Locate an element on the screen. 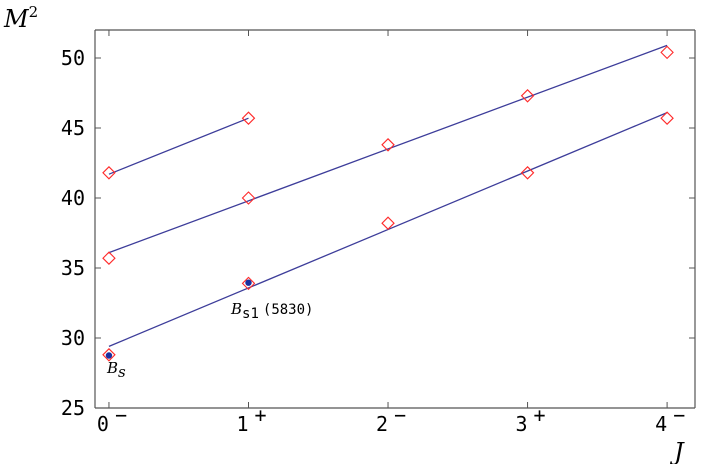 Image resolution: width=708 pixels, height=464 pixels. y-tick-label: 45 is located at coordinates (73, 128).